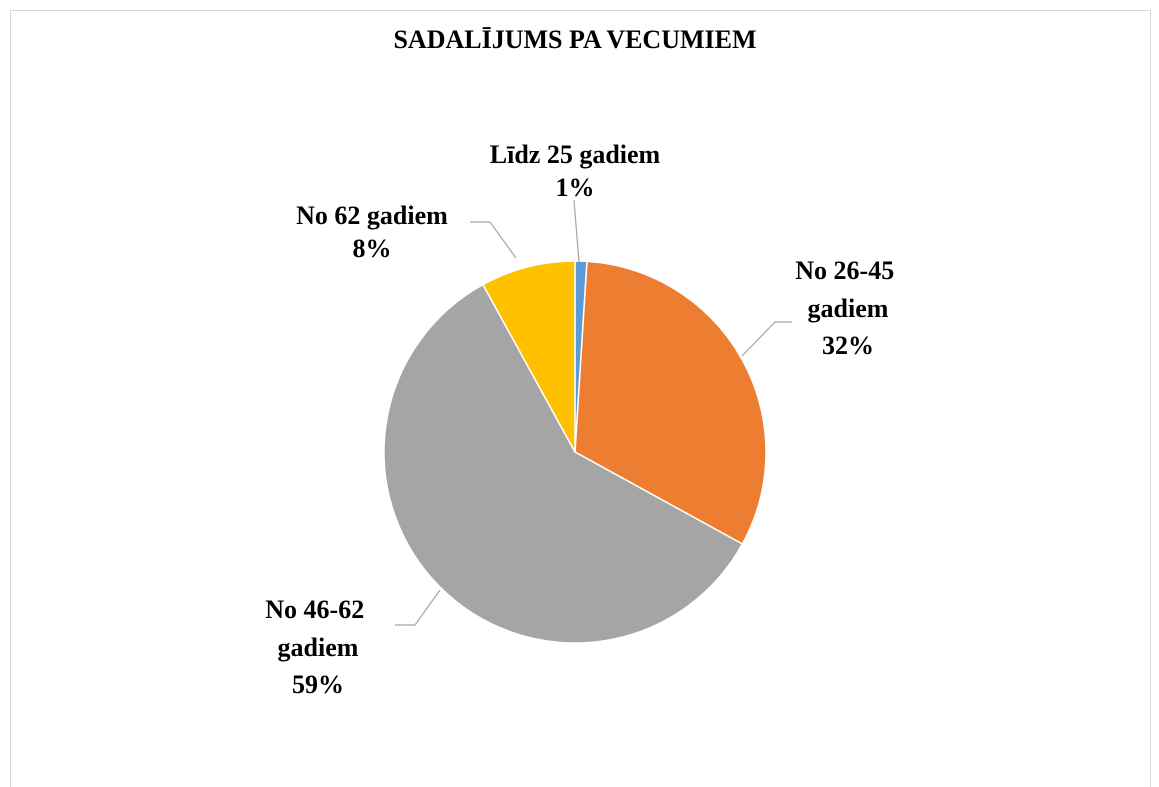 The image size is (1159, 787). Describe the element at coordinates (848, 345) in the screenshot. I see `data-label-value: 32%` at that location.